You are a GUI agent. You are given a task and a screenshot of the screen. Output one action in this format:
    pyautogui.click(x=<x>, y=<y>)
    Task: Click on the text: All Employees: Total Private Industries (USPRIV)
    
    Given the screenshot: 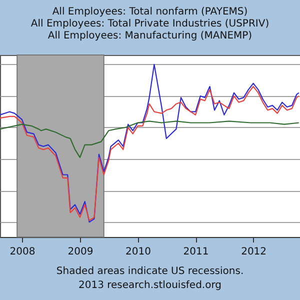 What is the action you would take?
    pyautogui.click(x=150, y=24)
    